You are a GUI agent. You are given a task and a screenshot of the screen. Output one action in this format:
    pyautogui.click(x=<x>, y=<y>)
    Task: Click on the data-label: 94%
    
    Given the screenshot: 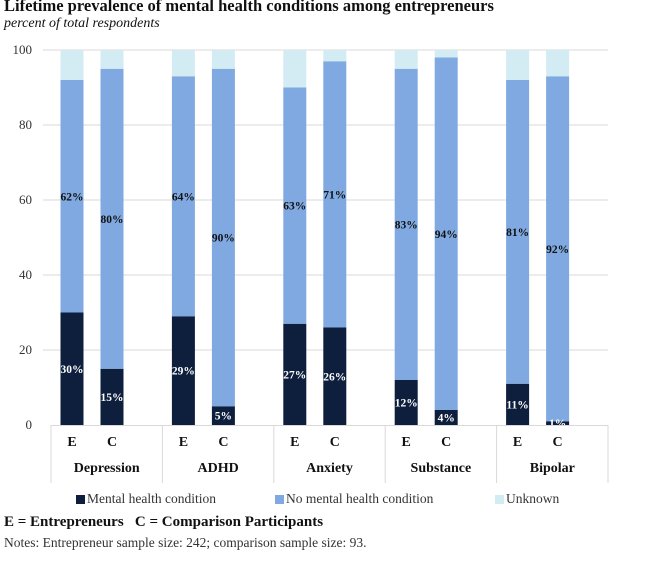 What is the action you would take?
    pyautogui.click(x=446, y=235)
    